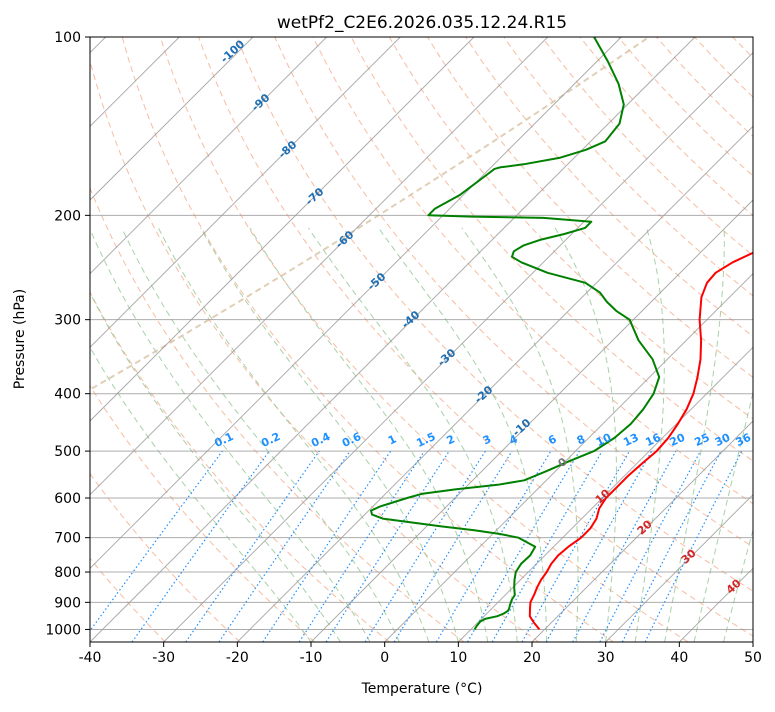 Image resolution: width=775 pixels, height=712 pixels. What do you see at coordinates (764, 339) in the screenshot?
I see `isotherm-line` at bounding box center [764, 339].